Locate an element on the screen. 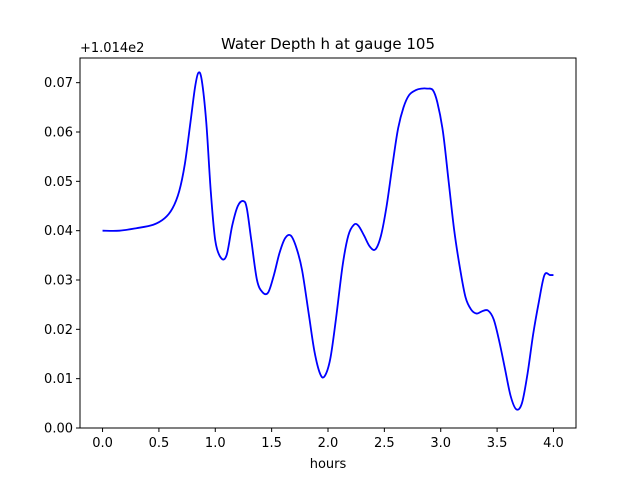 This screenshot has width=640, height=480. x-tick-label: 0.5 is located at coordinates (159, 443).